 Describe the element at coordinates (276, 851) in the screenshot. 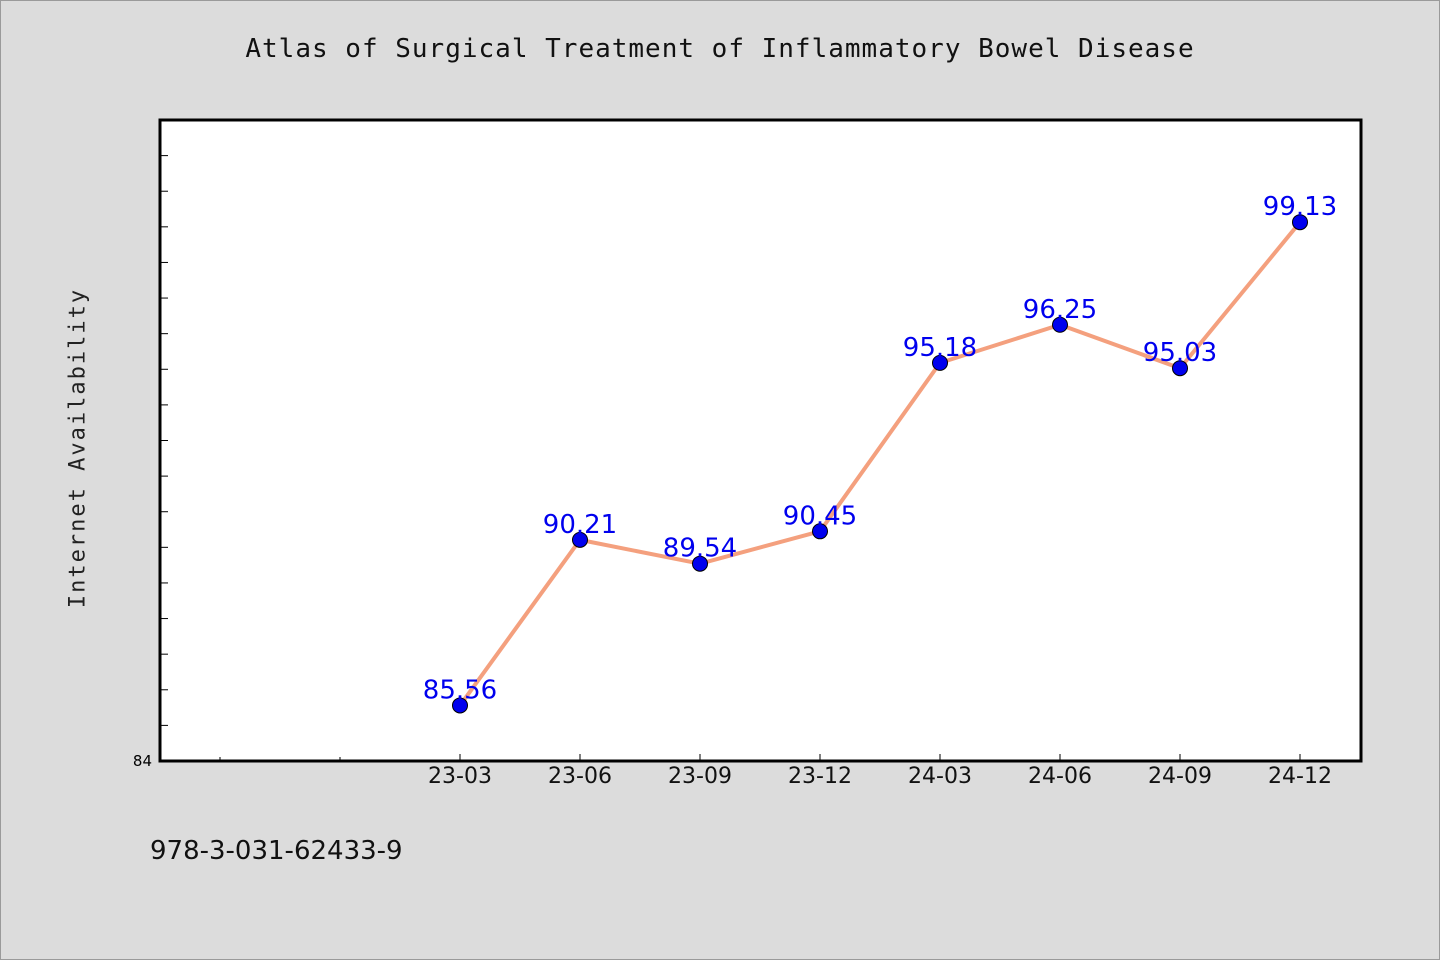

I see `footer-code: 978-3-031-62433-9` at that location.